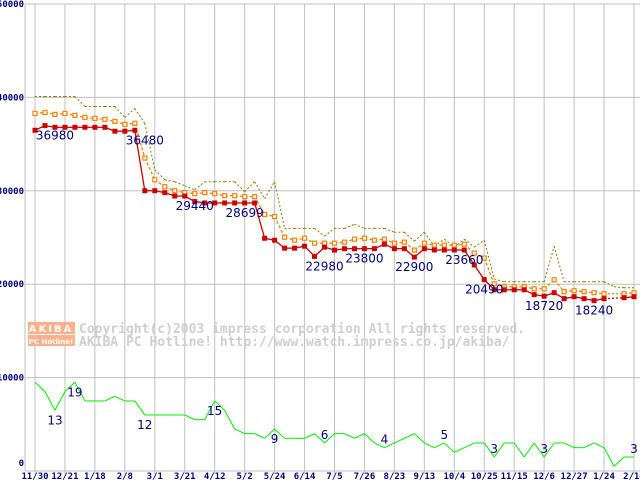  What do you see at coordinates (484, 290) in the screenshot?
I see `annotation-label: 20490` at bounding box center [484, 290].